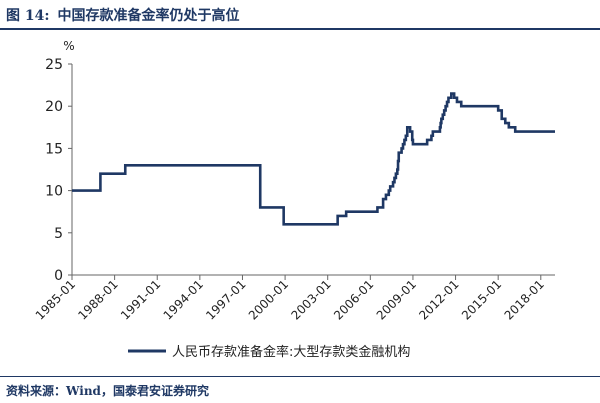 The width and height of the screenshot is (600, 403). Describe the element at coordinates (58, 276) in the screenshot. I see `y-tick-label: 0` at that location.